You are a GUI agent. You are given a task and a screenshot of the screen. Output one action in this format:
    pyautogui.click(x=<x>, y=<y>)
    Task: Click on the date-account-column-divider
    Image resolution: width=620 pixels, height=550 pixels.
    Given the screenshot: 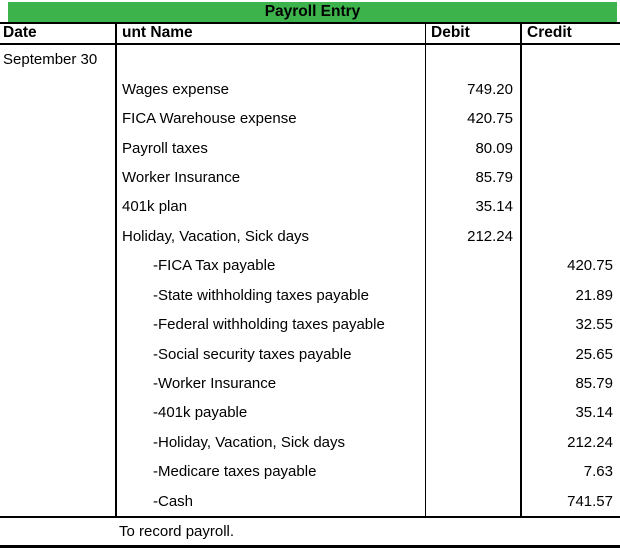 What is the action you would take?
    pyautogui.click(x=116, y=269)
    